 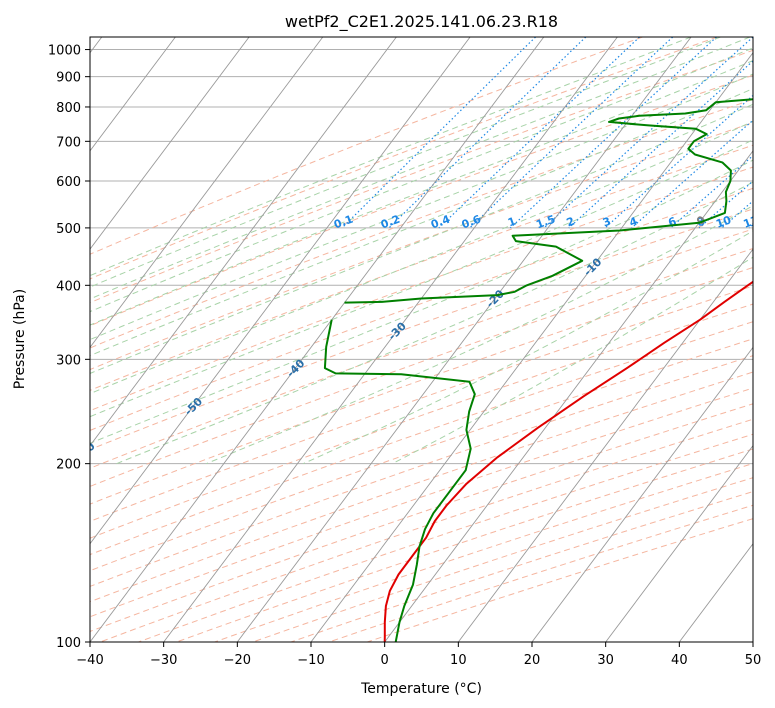 What do you see at coordinates (723, 222) in the screenshot?
I see `mixing-ratio-label: 10` at bounding box center [723, 222].